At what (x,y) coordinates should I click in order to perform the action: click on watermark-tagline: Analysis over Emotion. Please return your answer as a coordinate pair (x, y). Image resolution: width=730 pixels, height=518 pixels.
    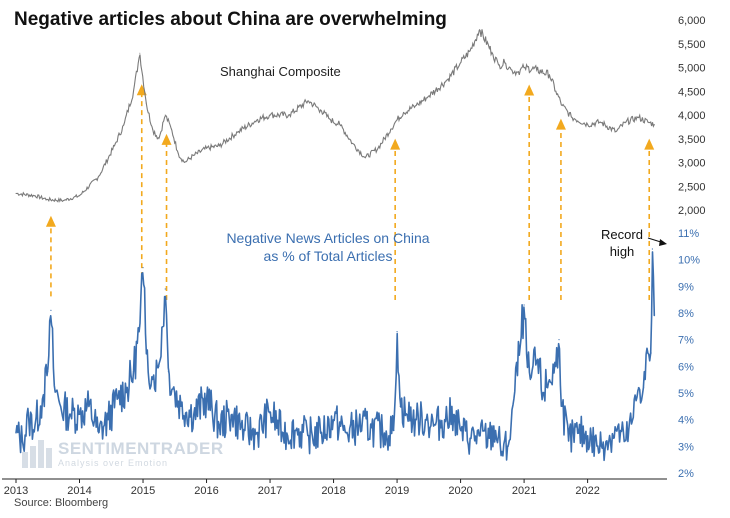
    Looking at the image, I should click on (113, 463).